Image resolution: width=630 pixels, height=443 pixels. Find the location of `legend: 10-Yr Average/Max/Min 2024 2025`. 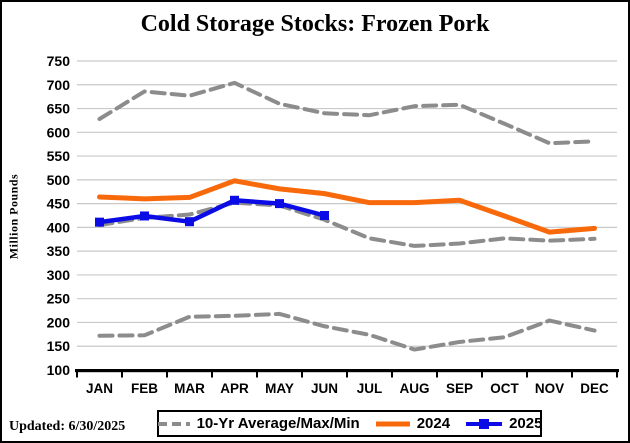

legend: 10-Yr Average/Max/Min 2024 2025 is located at coordinates (349, 423).